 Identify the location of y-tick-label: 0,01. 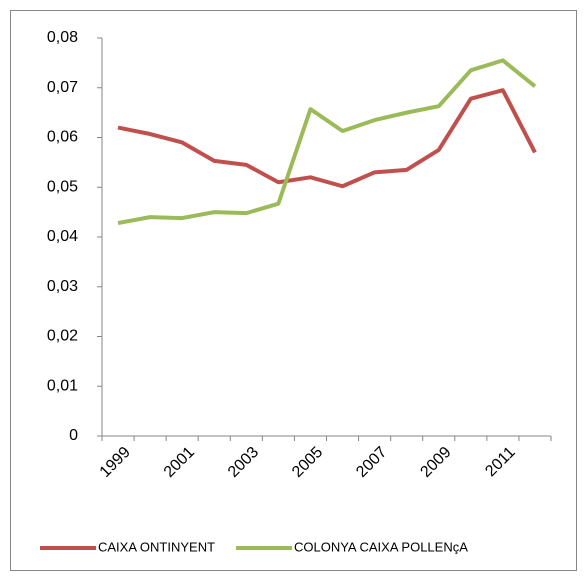
(62, 385).